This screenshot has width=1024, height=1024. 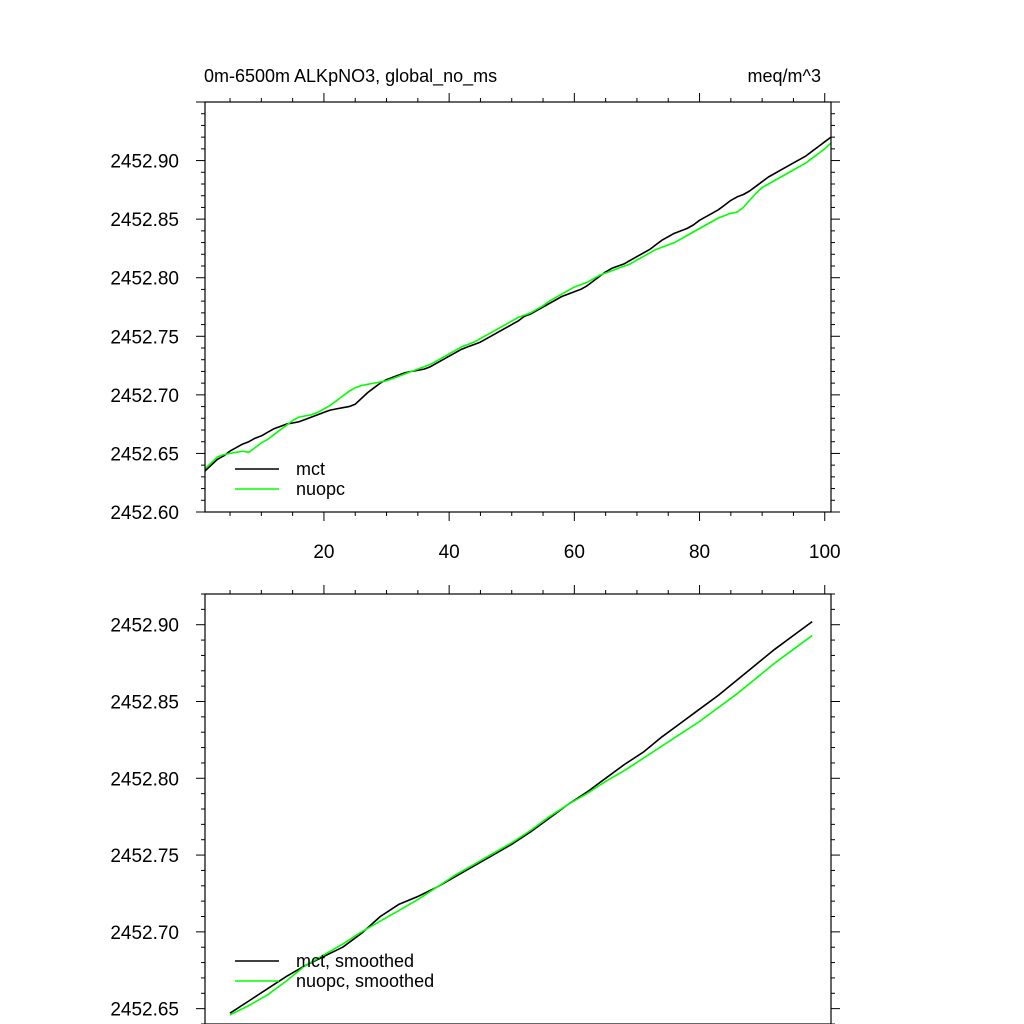 I want to click on x-tick-label: 100, so click(x=825, y=552).